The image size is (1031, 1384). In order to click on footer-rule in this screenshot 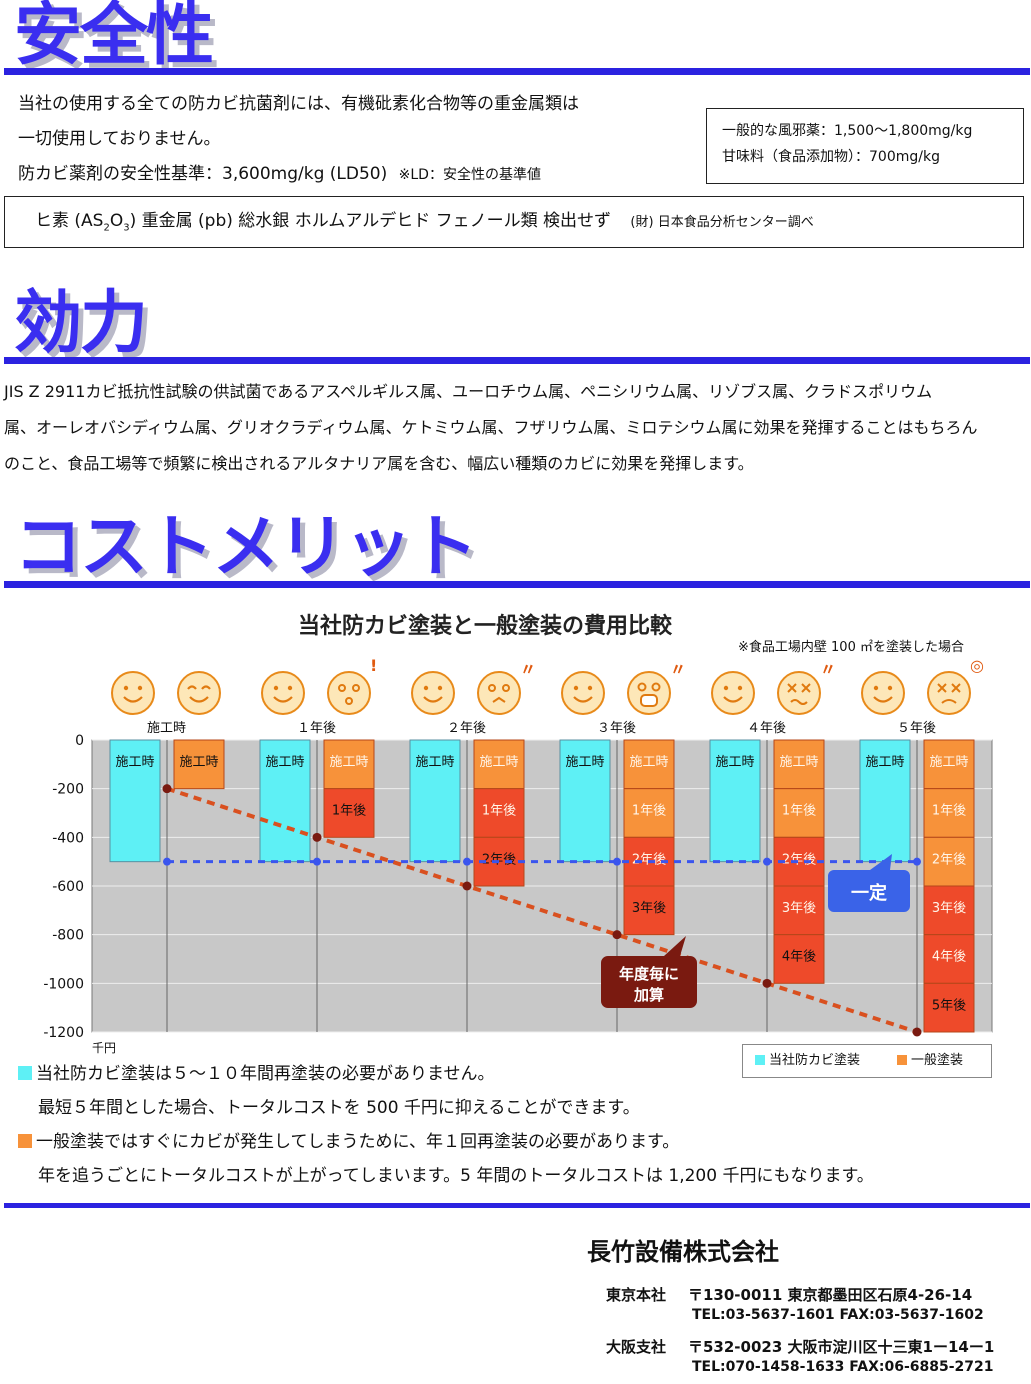, I will do `click(517, 1205)`.